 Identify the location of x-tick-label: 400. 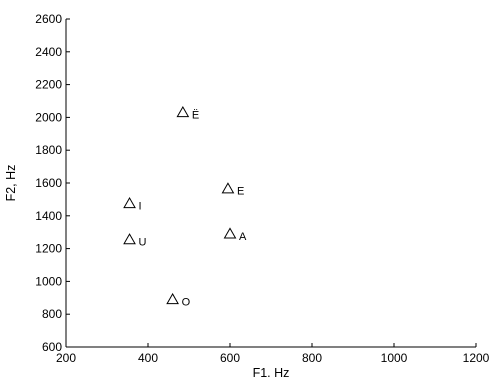
(148, 358).